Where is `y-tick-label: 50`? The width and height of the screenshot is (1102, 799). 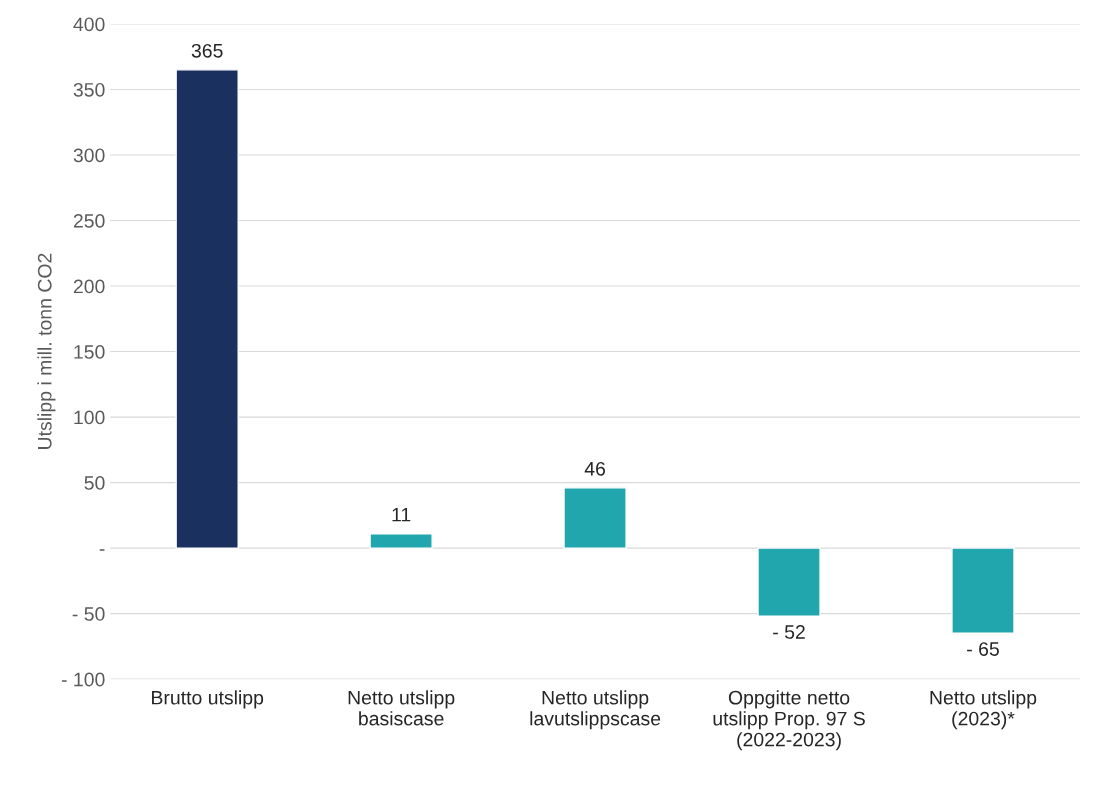
y-tick-label: 50 is located at coordinates (94, 483).